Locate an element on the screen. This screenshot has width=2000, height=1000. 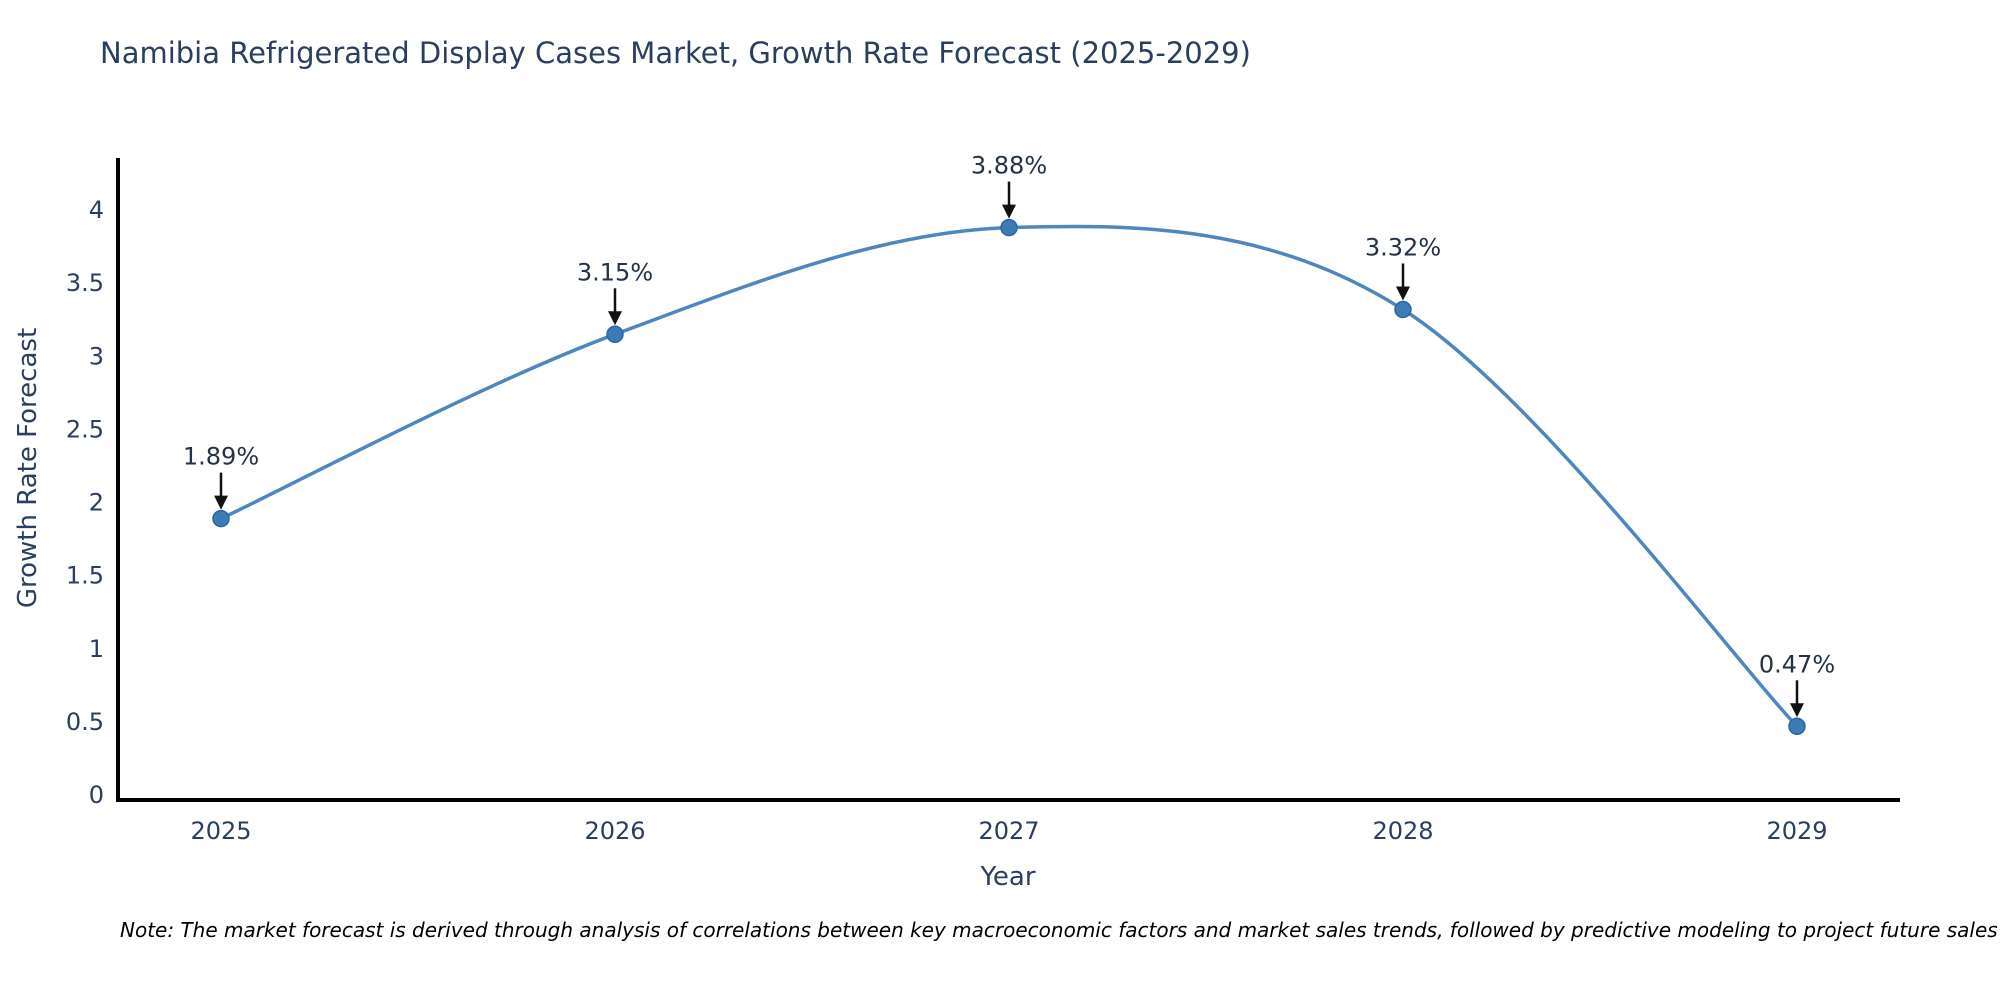
data-point-2029 is located at coordinates (1797, 726).